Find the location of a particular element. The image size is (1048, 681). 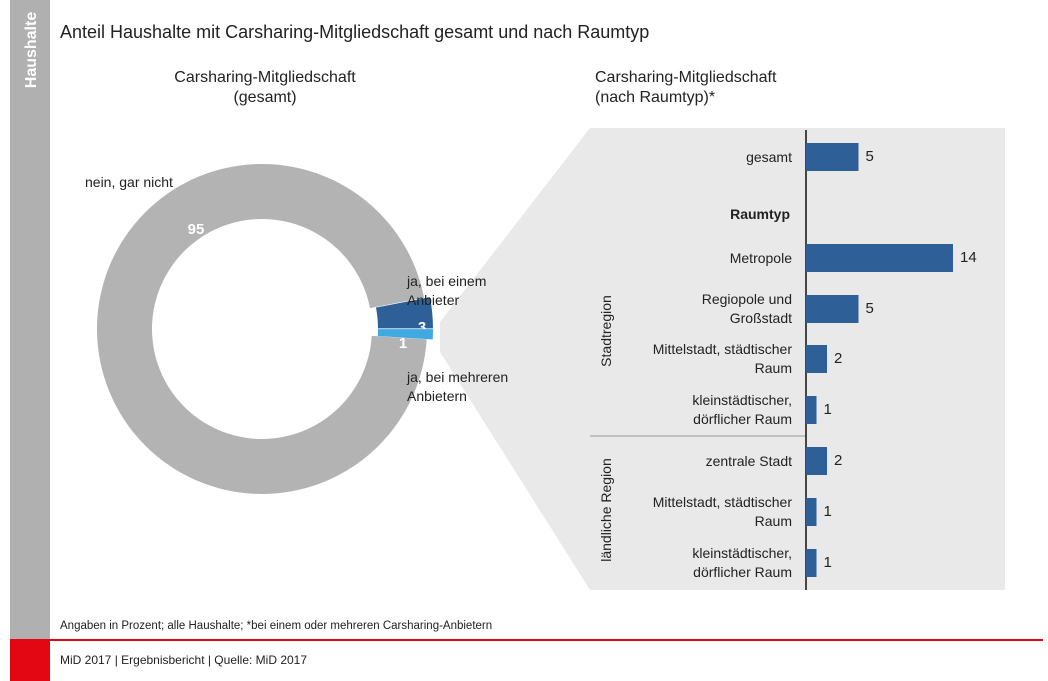

value-label: 14 is located at coordinates (968, 257).